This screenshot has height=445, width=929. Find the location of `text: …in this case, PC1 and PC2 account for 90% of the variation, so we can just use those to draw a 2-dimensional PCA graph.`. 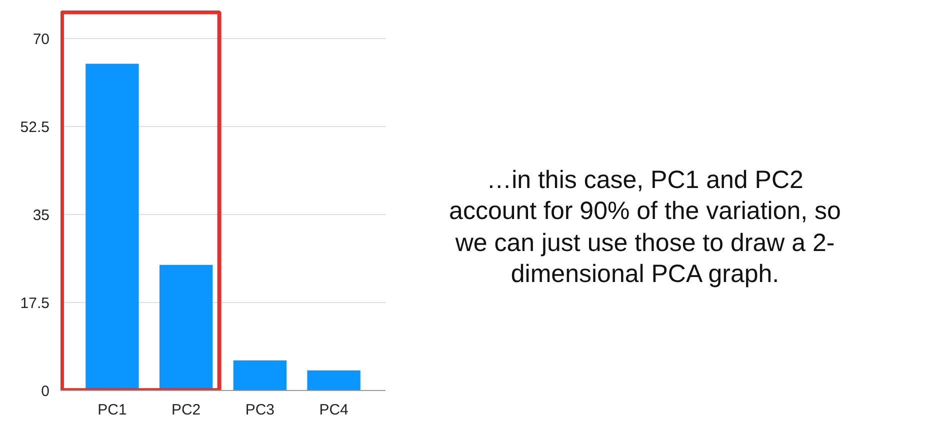

text: …in this case, PC1 and PC2 account for 90% of the variation, so we can just use those to draw a 2-dimensional PCA graph. is located at coordinates (645, 227).